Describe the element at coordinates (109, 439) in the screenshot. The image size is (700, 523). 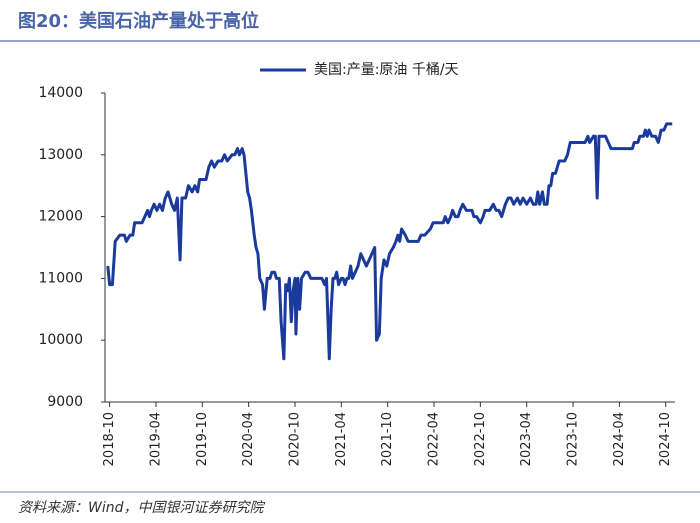
I see `x-tick-label: 2018-10` at that location.